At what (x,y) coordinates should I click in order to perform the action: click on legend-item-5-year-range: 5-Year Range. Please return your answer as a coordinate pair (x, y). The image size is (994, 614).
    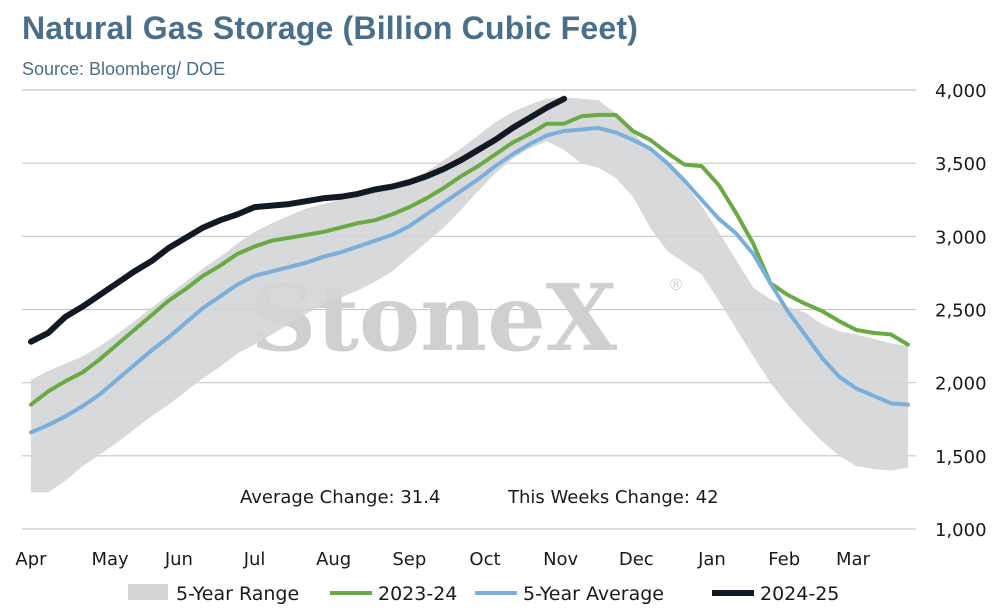
    Looking at the image, I should click on (213, 594).